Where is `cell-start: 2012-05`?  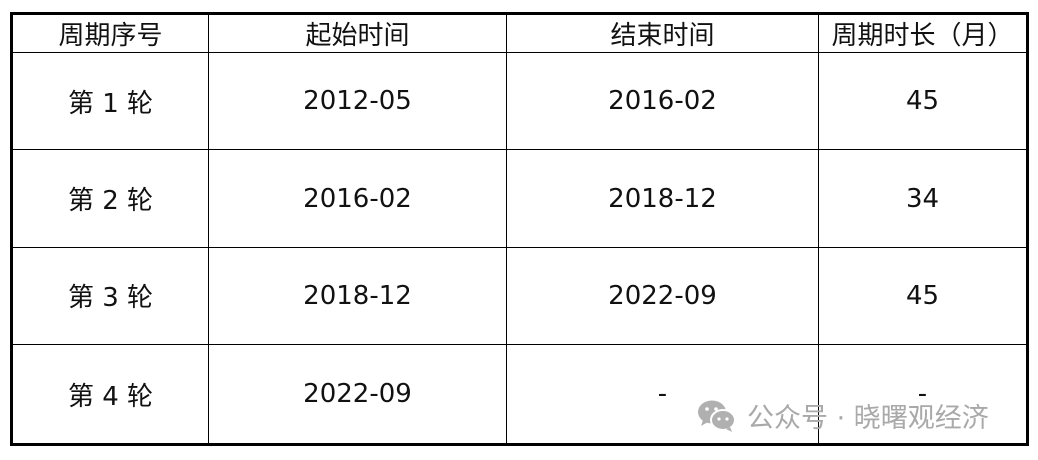
cell-start: 2012-05 is located at coordinates (357, 101).